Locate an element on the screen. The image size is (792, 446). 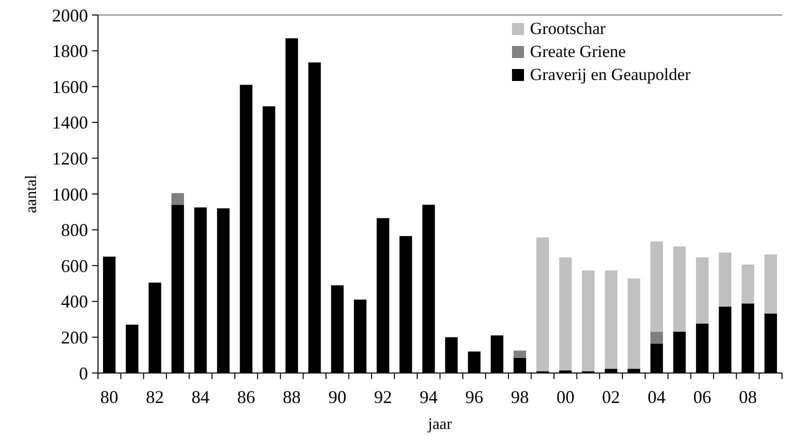
y-tick-label: 2000 is located at coordinates (70, 15).